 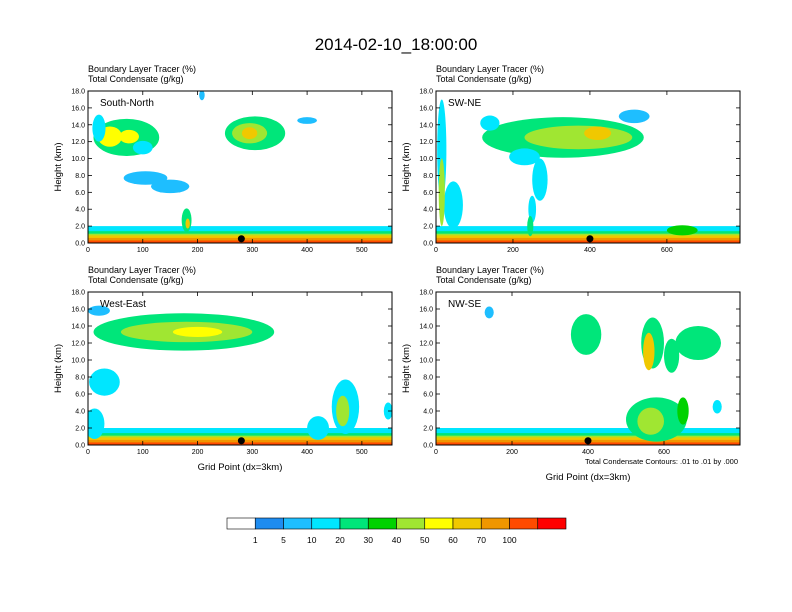 What do you see at coordinates (664, 452) in the screenshot?
I see `x-tick-label: 600` at bounding box center [664, 452].